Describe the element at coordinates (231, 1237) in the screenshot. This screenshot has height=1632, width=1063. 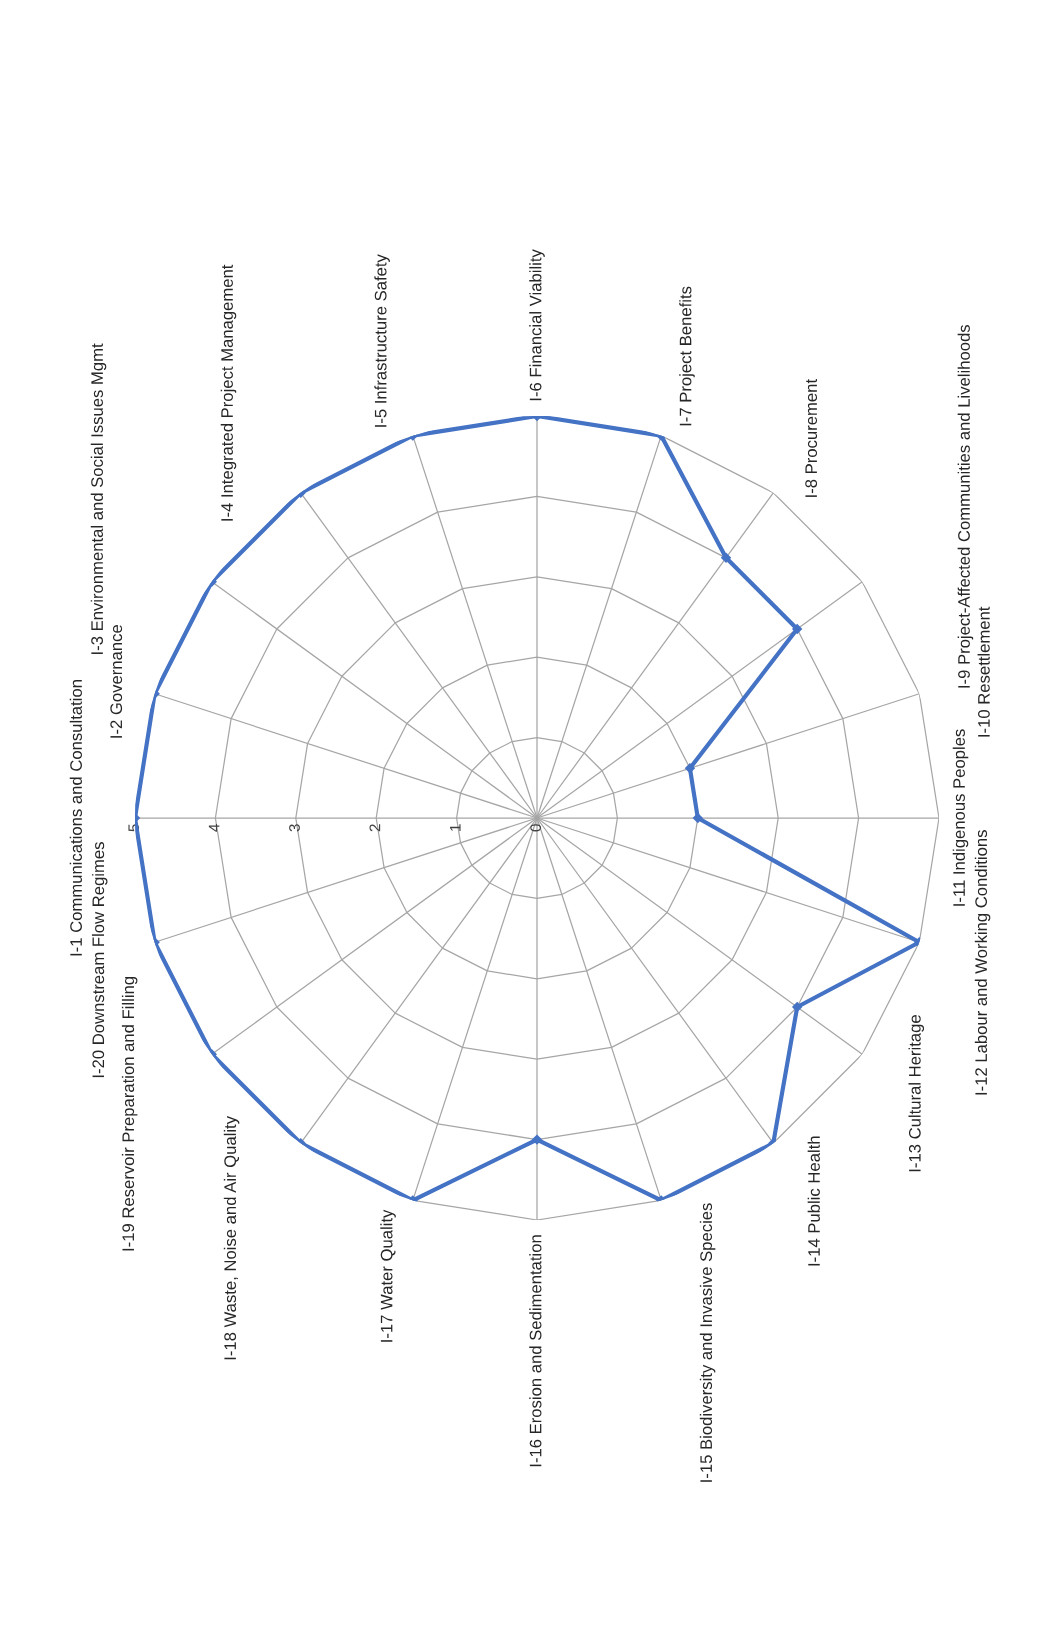
I see `spoke-label: I-18 Waste, Noise and Air Quality` at that location.